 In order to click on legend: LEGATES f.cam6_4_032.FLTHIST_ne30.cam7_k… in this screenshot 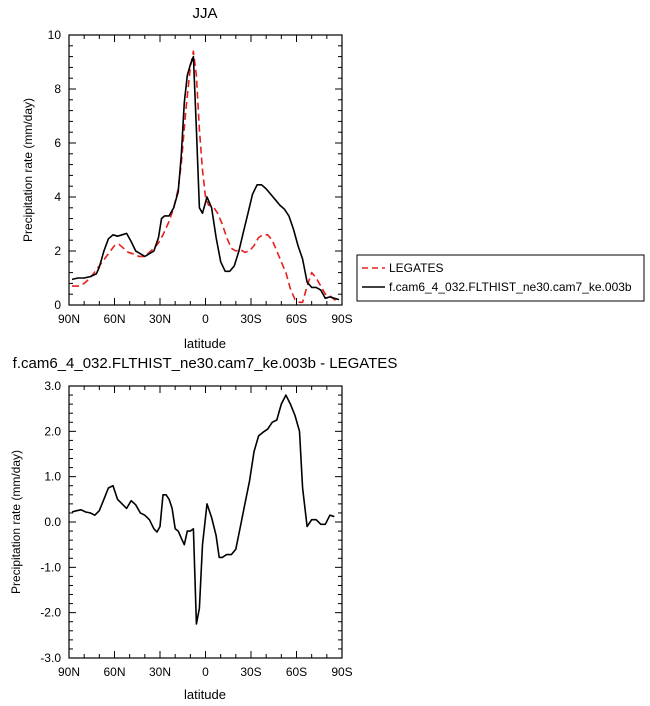, I will do `click(500, 278)`.